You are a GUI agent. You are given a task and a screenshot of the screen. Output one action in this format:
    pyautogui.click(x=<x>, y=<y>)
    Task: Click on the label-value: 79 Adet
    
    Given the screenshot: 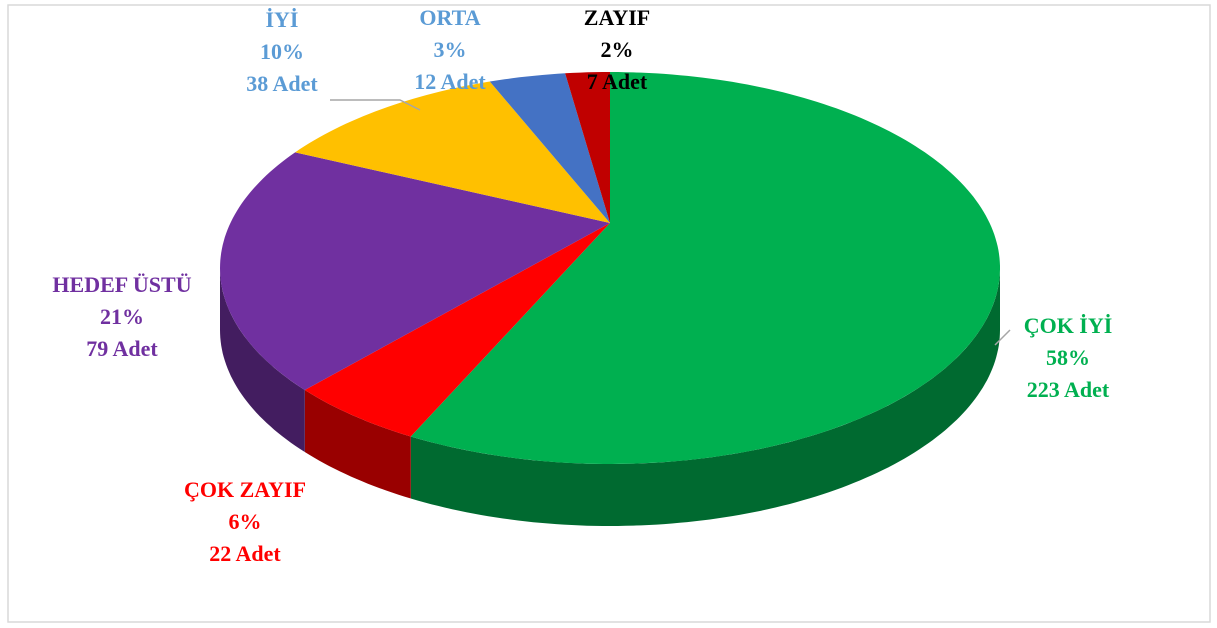 What is the action you would take?
    pyautogui.click(x=122, y=348)
    